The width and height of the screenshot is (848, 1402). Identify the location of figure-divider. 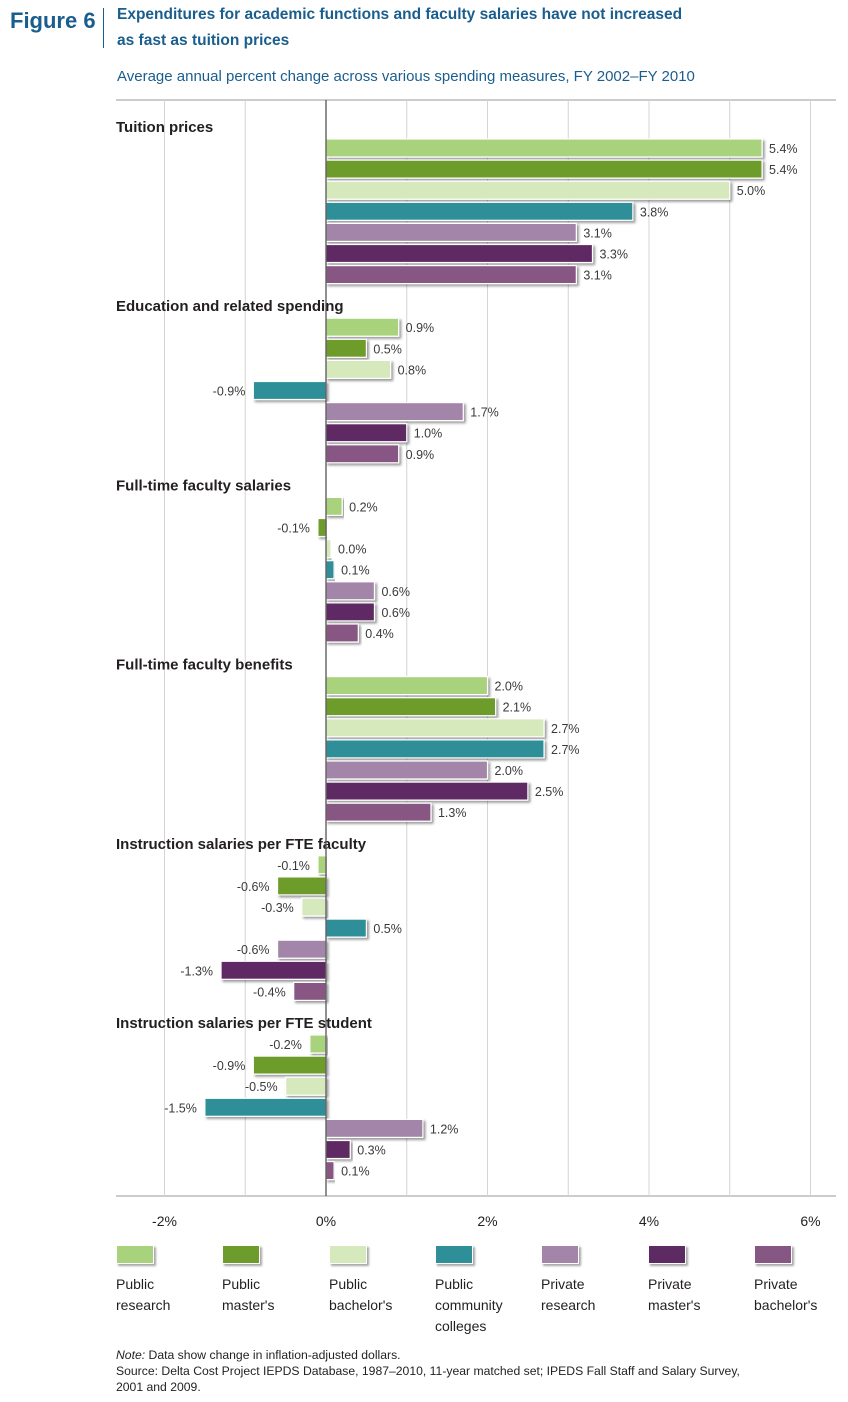
(103, 28).